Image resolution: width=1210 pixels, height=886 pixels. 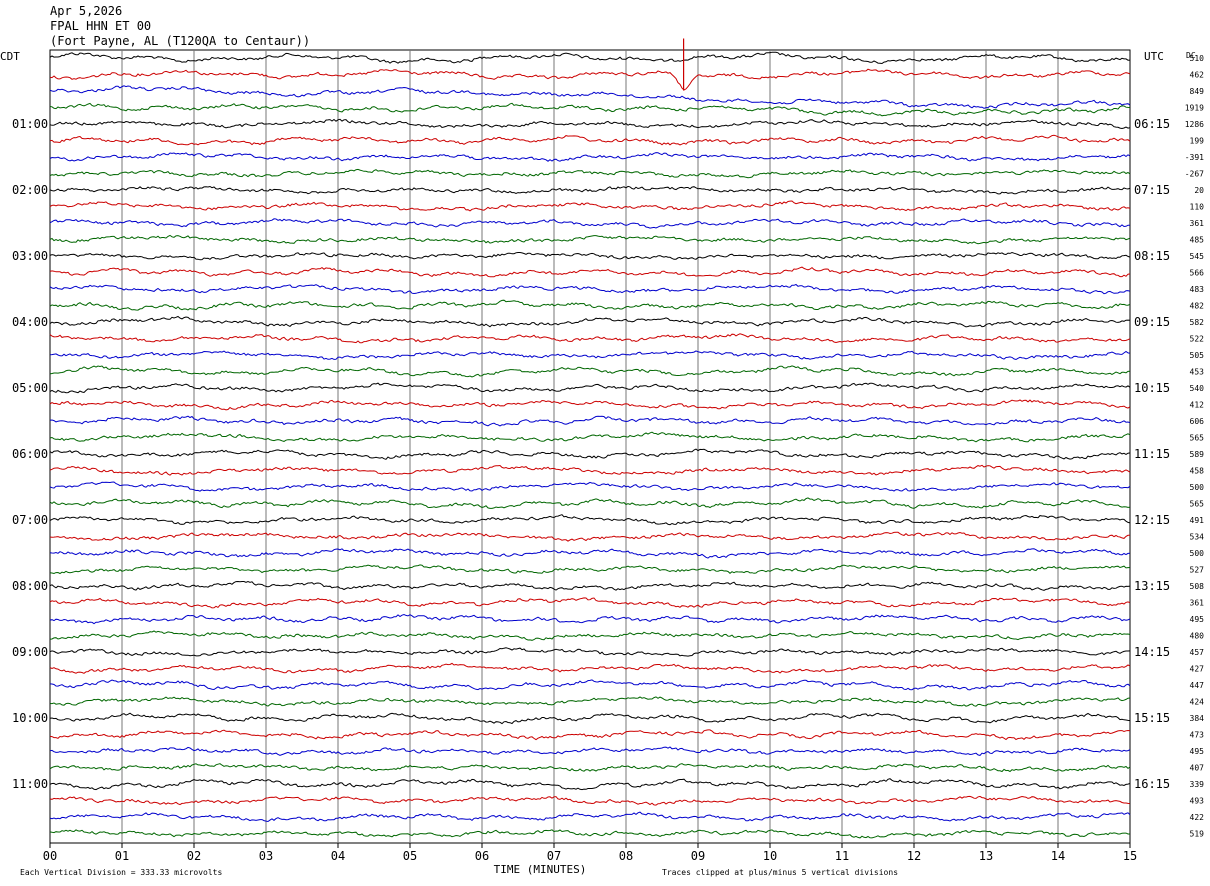 What do you see at coordinates (914, 856) in the screenshot?
I see `x-tick-label: 12` at bounding box center [914, 856].